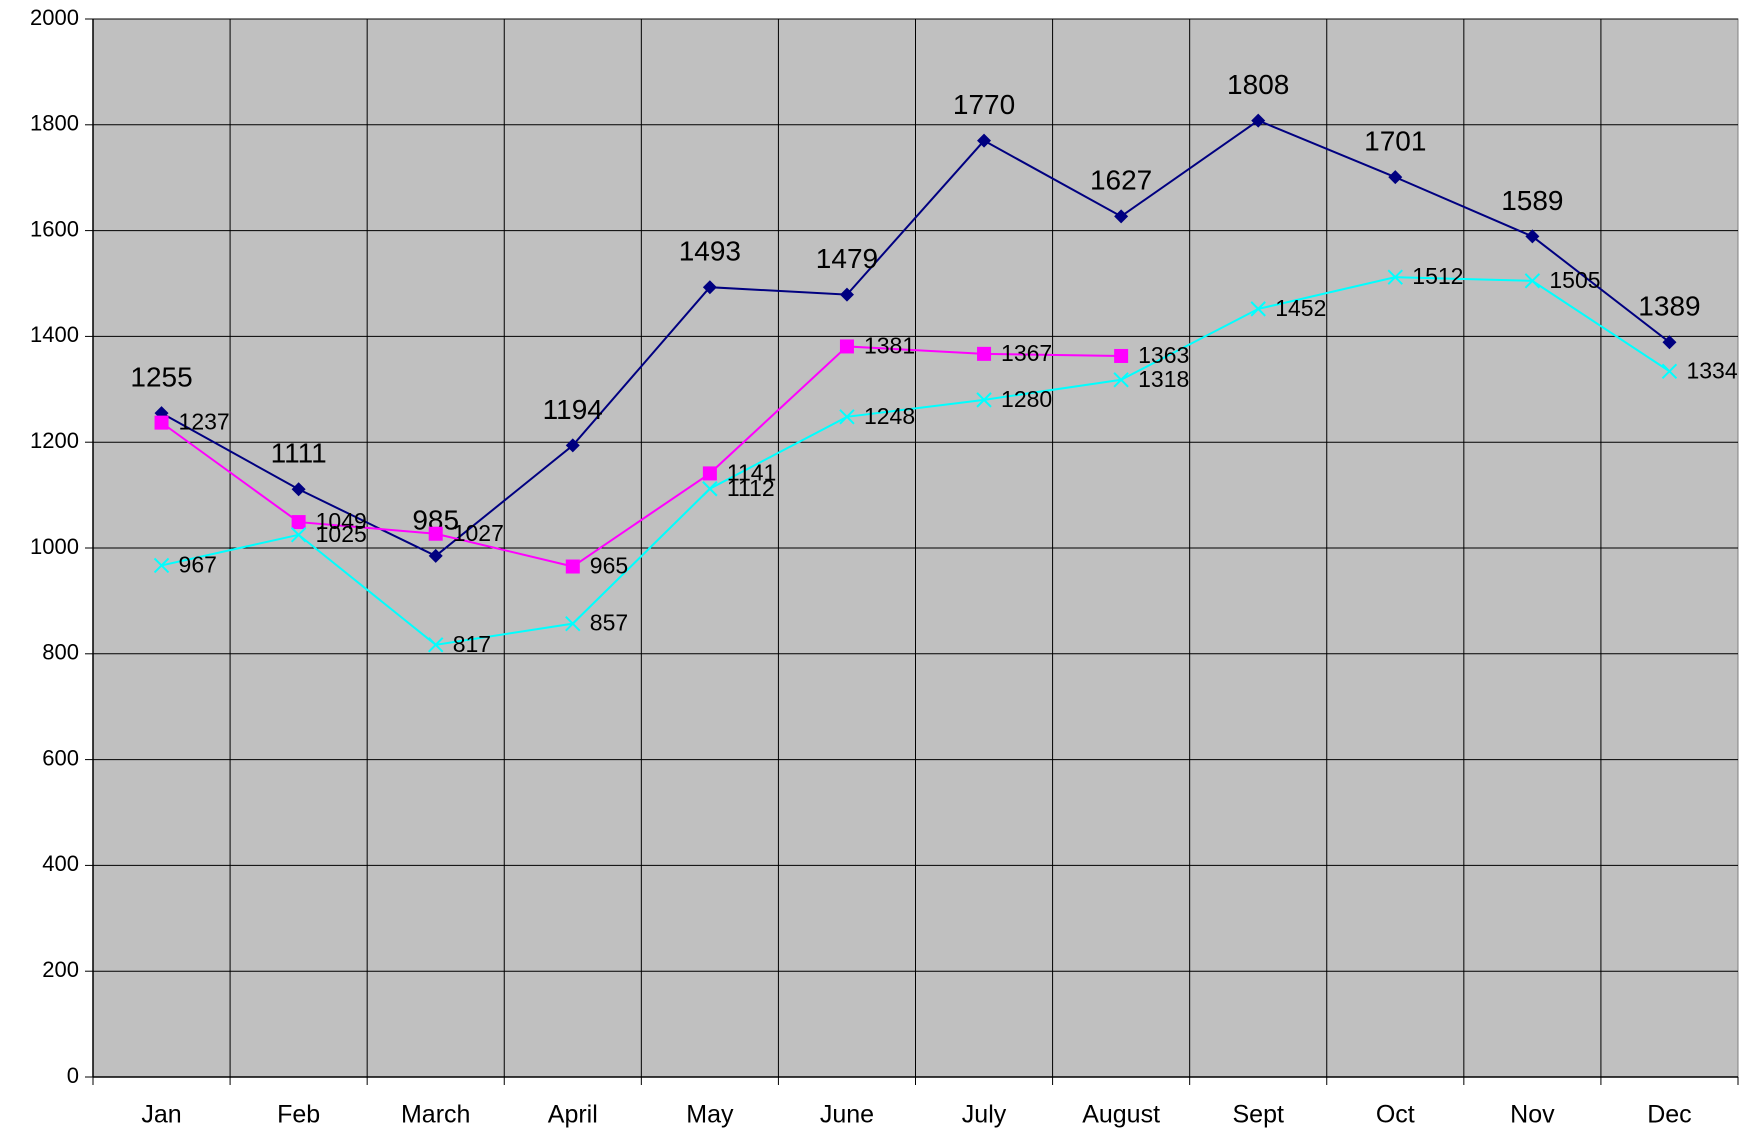  Describe the element at coordinates (54, 440) in the screenshot. I see `y-tick-label: 1200` at that location.